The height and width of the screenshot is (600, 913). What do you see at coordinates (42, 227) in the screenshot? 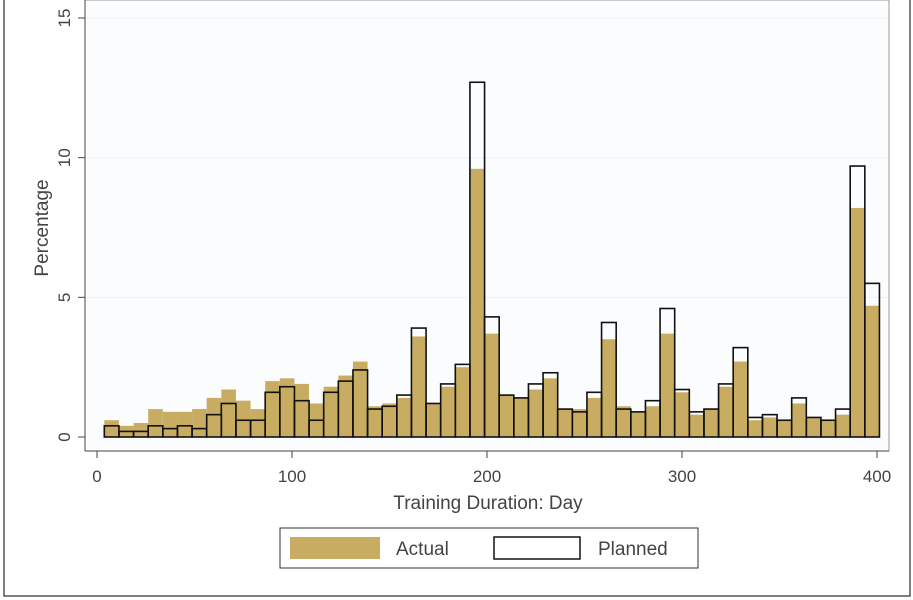
I see `y-axis-title: Percentage` at bounding box center [42, 227].